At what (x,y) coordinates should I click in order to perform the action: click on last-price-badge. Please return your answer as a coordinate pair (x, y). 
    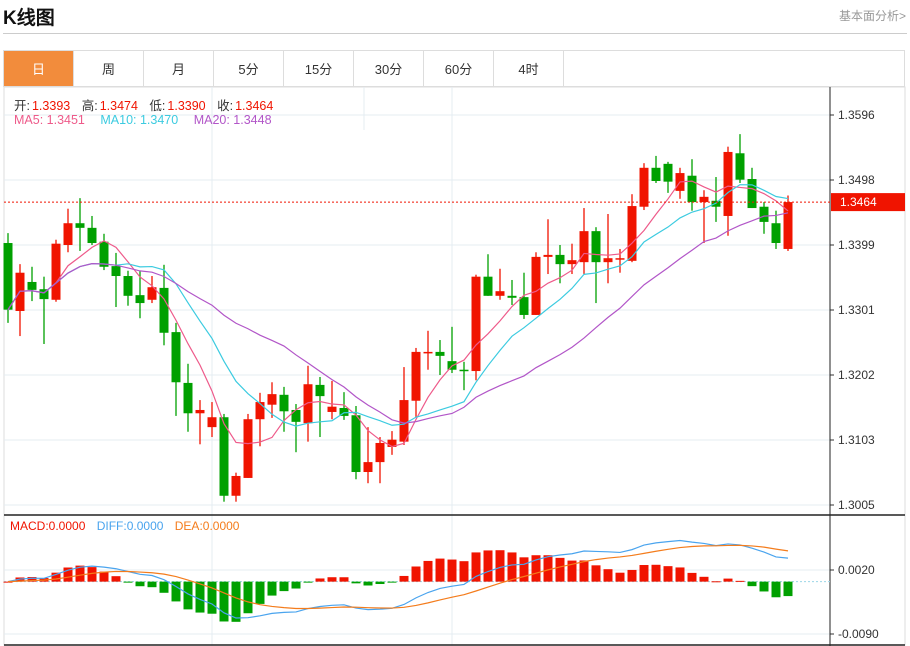
    Looking at the image, I should click on (868, 202).